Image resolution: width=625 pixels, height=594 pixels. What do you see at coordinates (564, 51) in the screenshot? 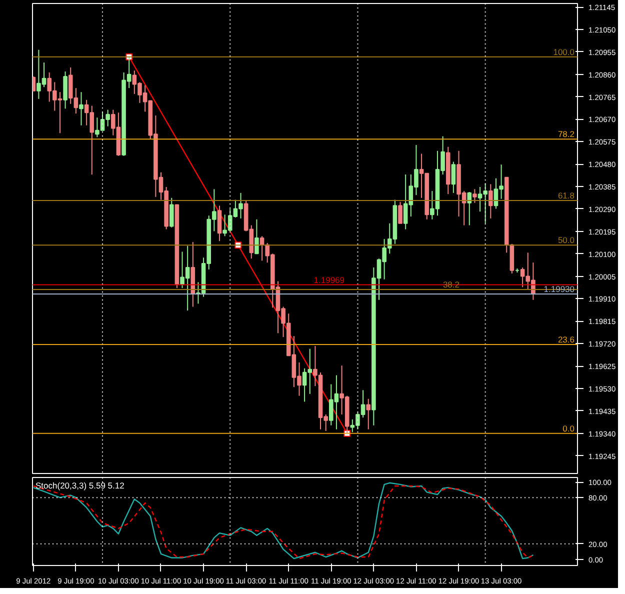
I see `annotation: 100.0` at bounding box center [564, 51].